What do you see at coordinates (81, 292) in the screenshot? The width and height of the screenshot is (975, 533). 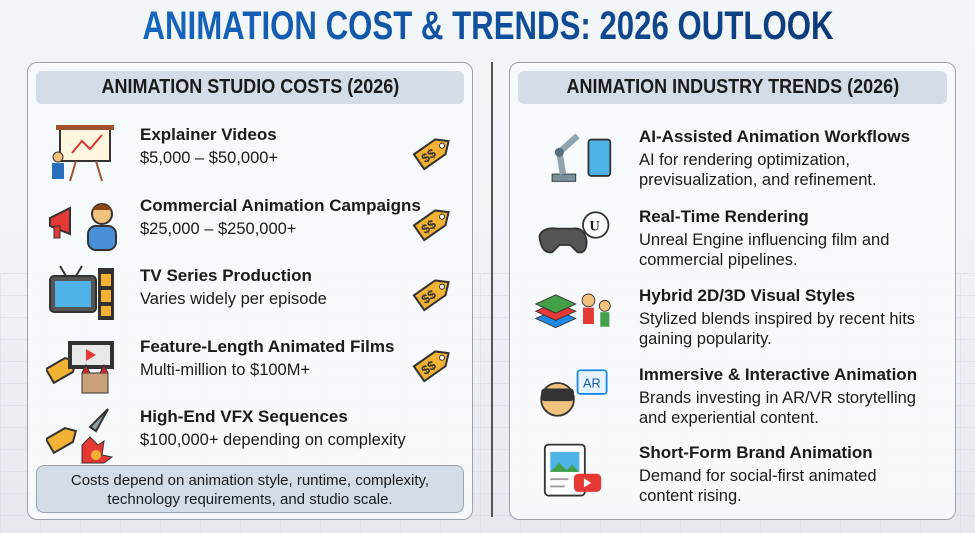 I see `tv-film-icon` at bounding box center [81, 292].